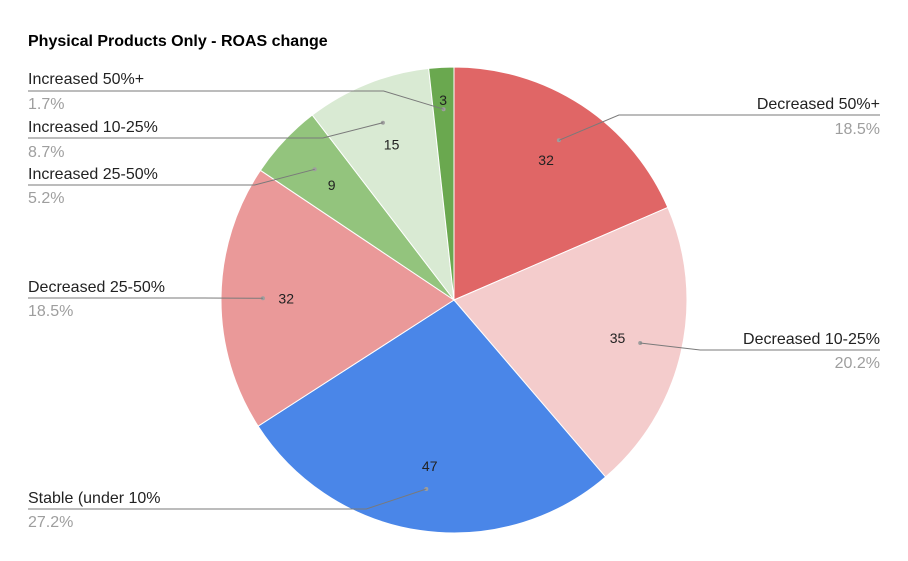 This screenshot has height=561, width=908. Describe the element at coordinates (818, 104) in the screenshot. I see `legend-label: Decreased 50%+` at that location.